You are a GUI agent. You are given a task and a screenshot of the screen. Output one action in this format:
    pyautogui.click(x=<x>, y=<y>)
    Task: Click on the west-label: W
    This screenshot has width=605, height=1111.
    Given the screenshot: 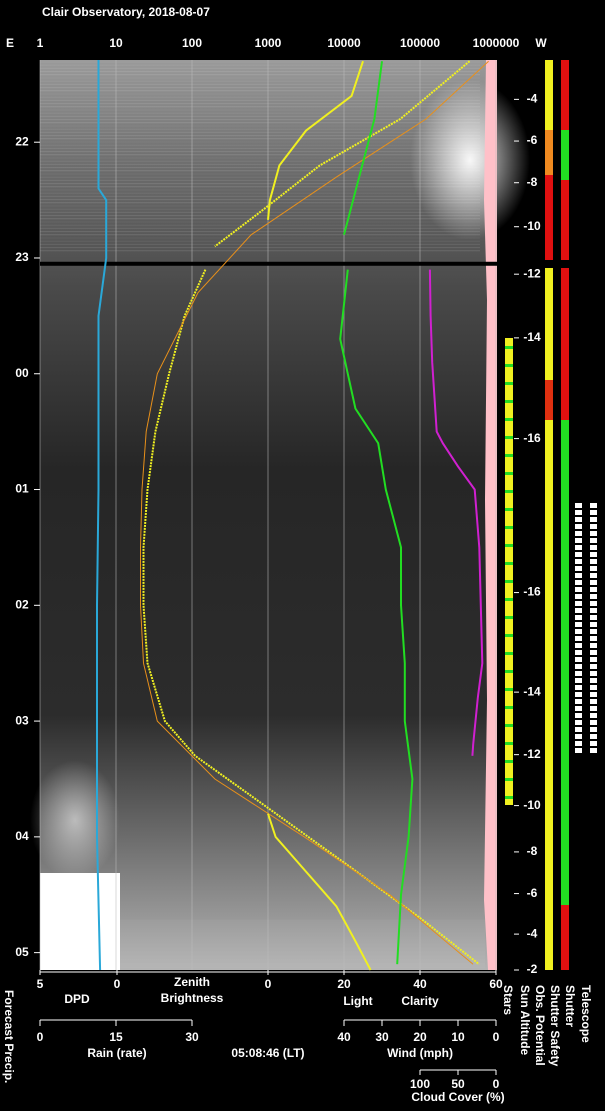 What is the action you would take?
    pyautogui.click(x=541, y=43)
    